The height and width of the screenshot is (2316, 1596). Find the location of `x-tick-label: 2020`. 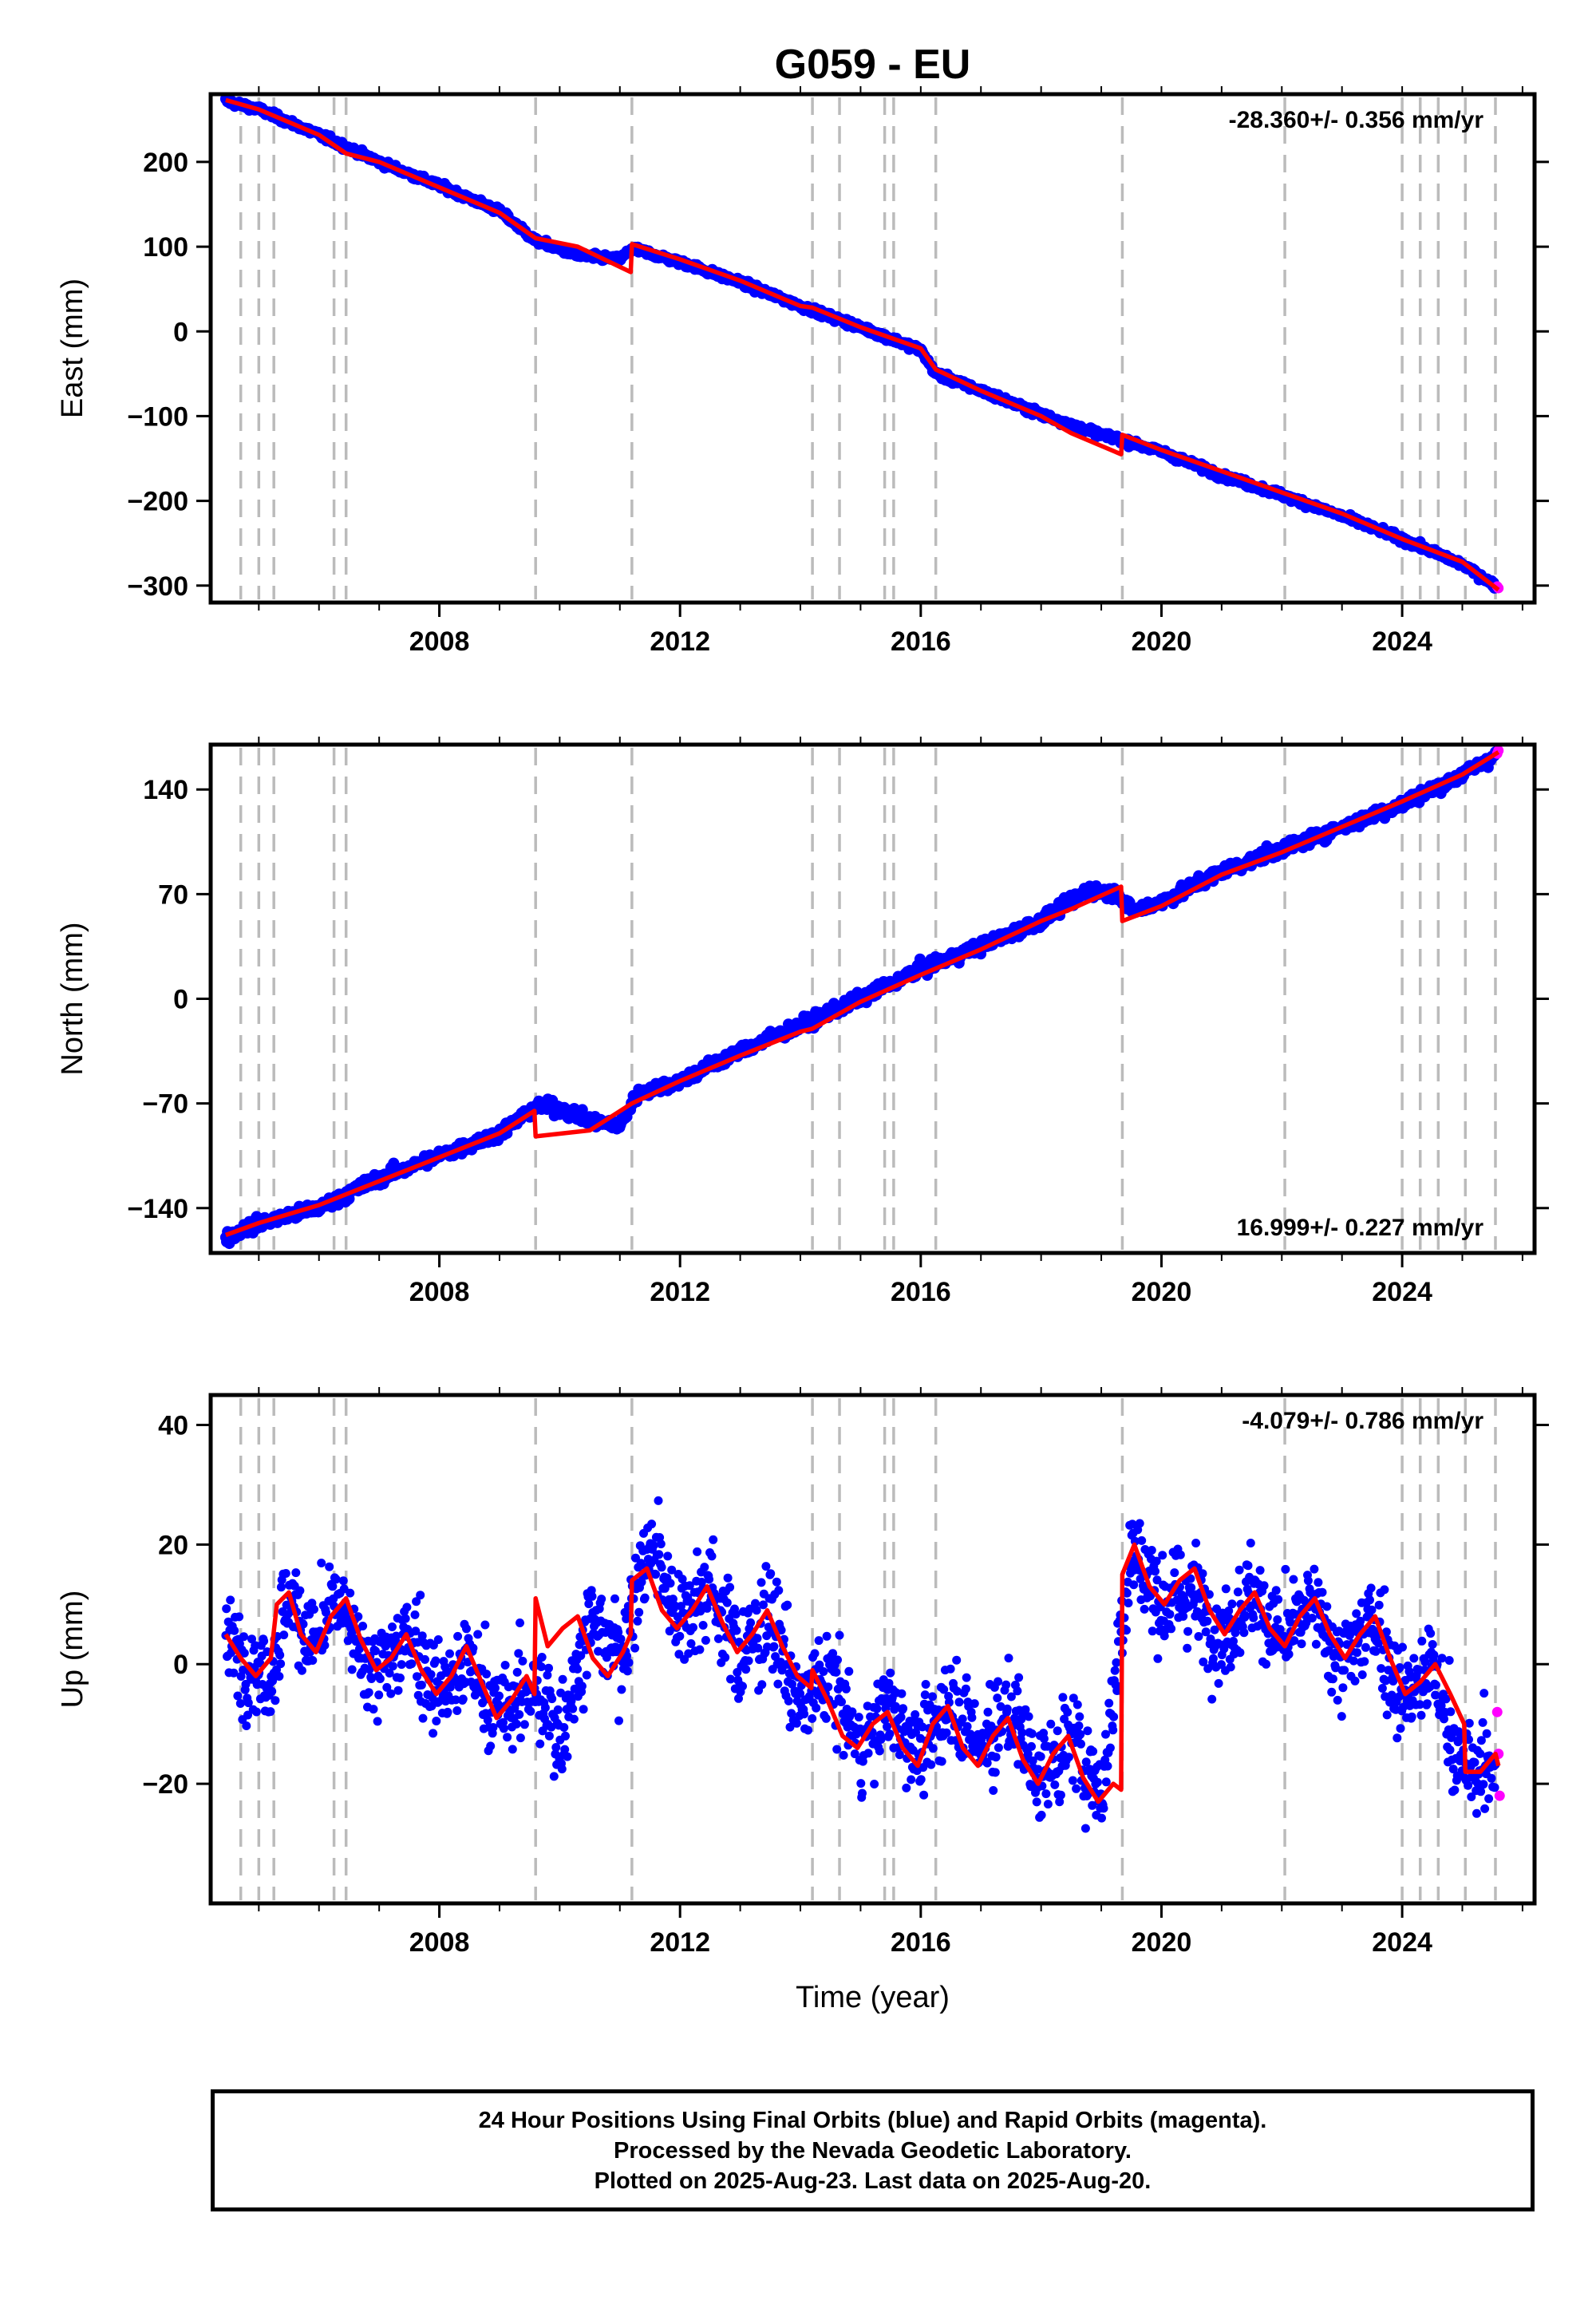

x-tick-label: 2020 is located at coordinates (1162, 1942).